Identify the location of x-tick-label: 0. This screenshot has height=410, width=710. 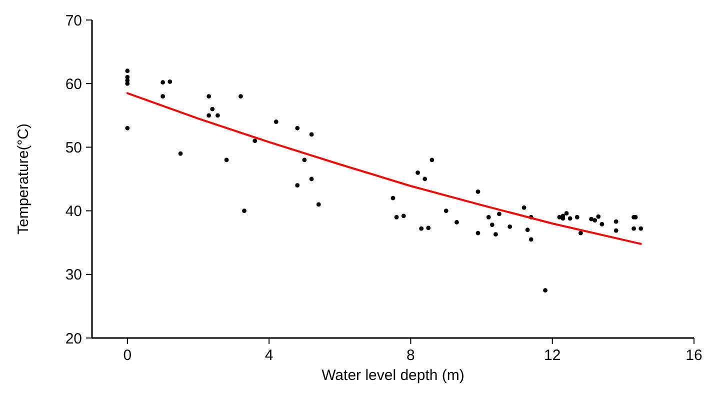
(127, 355).